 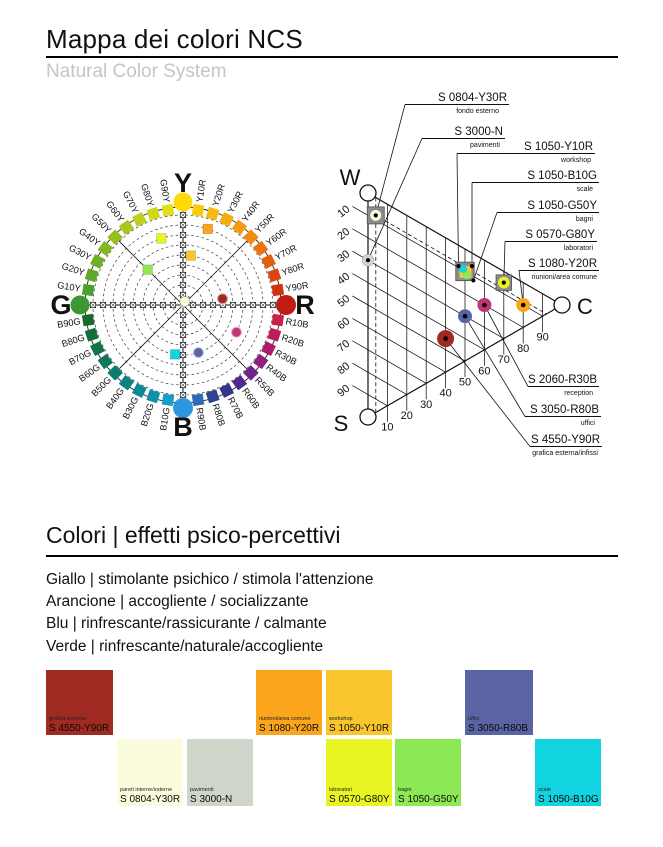 What do you see at coordinates (343, 211) in the screenshot?
I see `triangle-blackness-tick-10: 10` at bounding box center [343, 211].